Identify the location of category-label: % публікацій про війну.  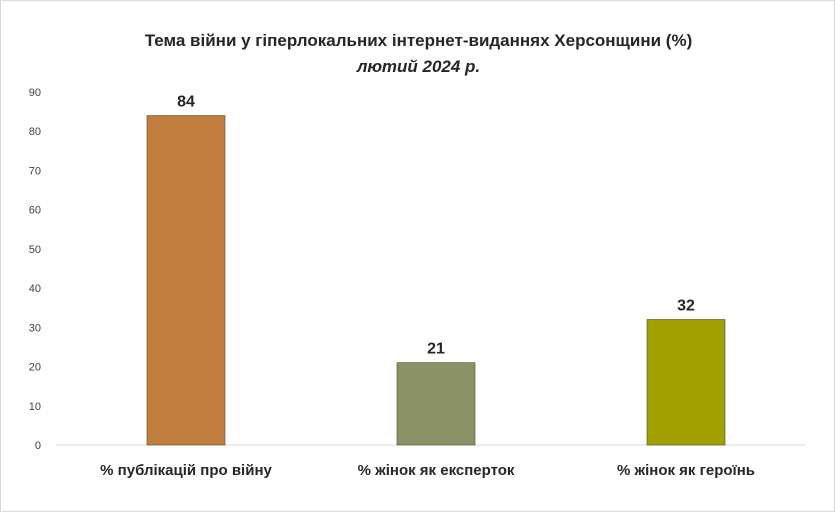
(186, 470).